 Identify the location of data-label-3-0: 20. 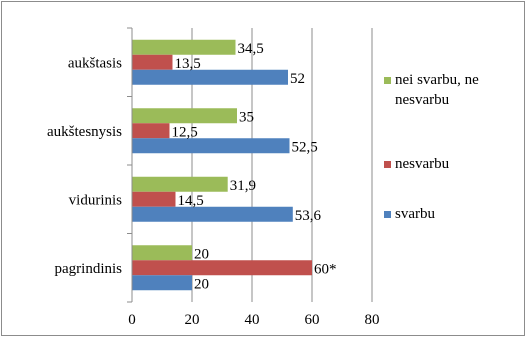
(201, 254).